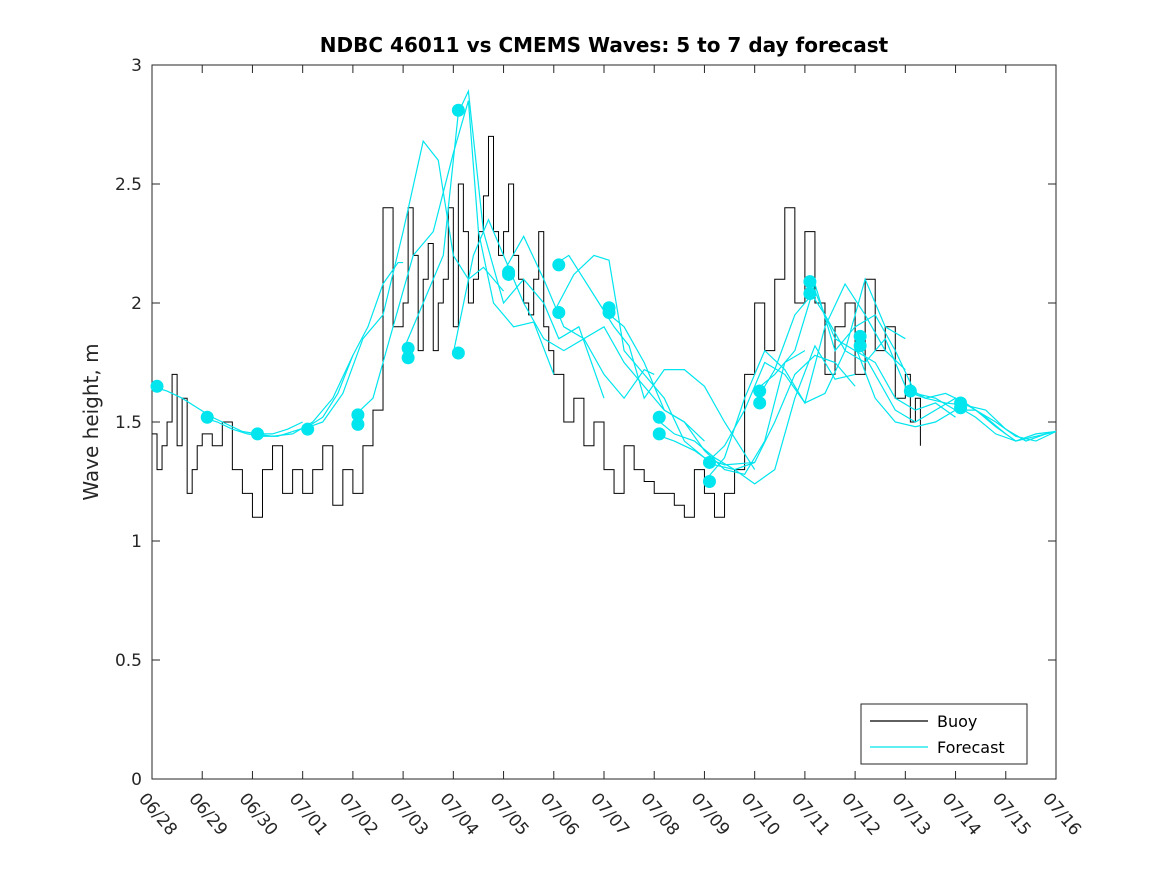 The image size is (1167, 875). Describe the element at coordinates (91, 421) in the screenshot. I see `y-axis-label: Wave height, m` at that location.